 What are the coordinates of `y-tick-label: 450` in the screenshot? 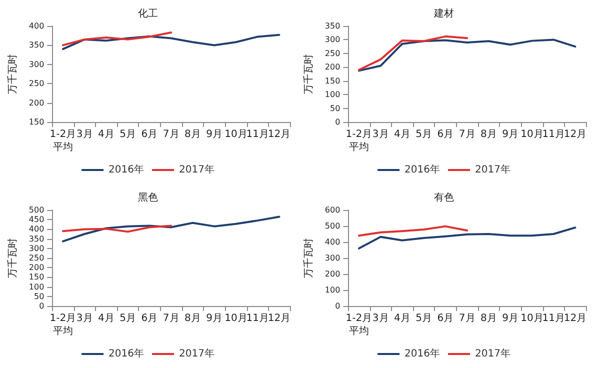 It's located at (36, 219).